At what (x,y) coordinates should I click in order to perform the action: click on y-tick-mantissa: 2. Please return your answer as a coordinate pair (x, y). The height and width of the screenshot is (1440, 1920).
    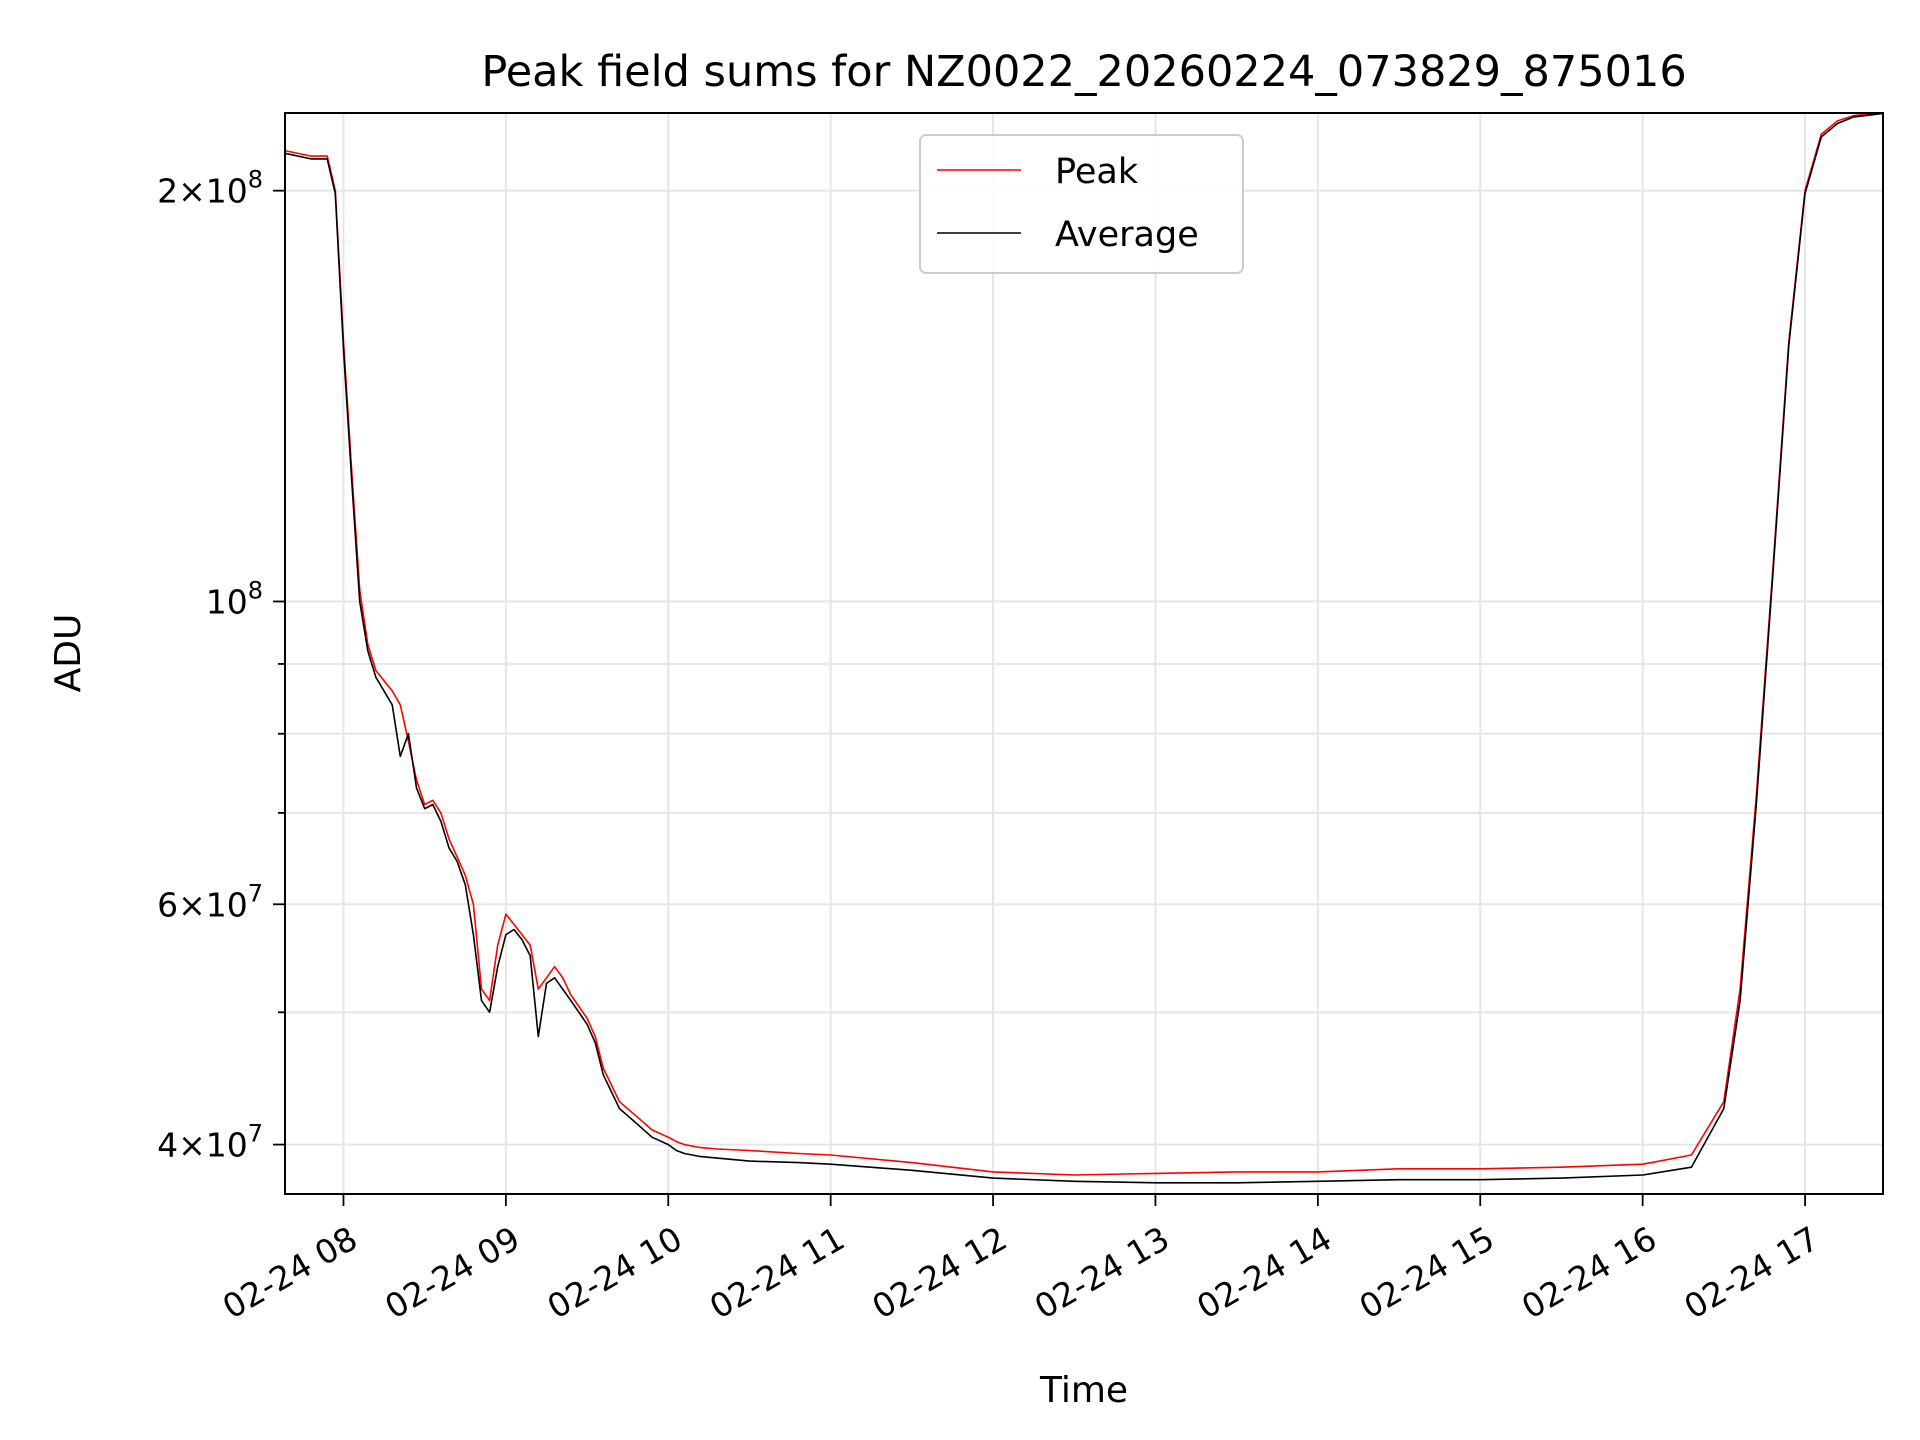
    Looking at the image, I should click on (167, 191).